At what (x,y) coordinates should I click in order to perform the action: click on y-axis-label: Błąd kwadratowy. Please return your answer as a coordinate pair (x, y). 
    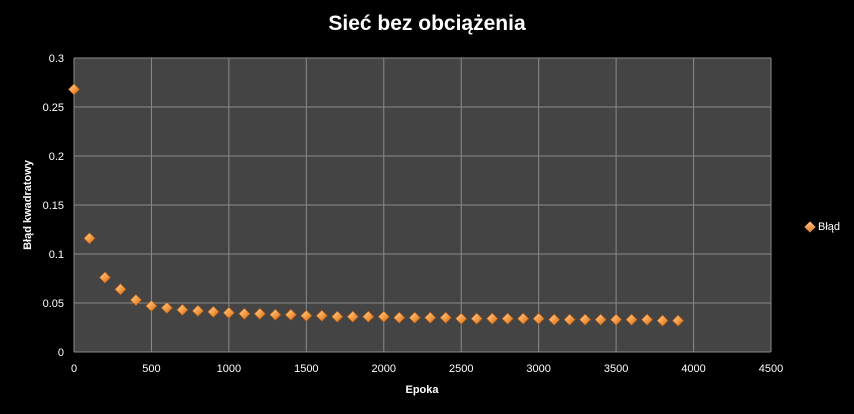
    Looking at the image, I should click on (28, 204).